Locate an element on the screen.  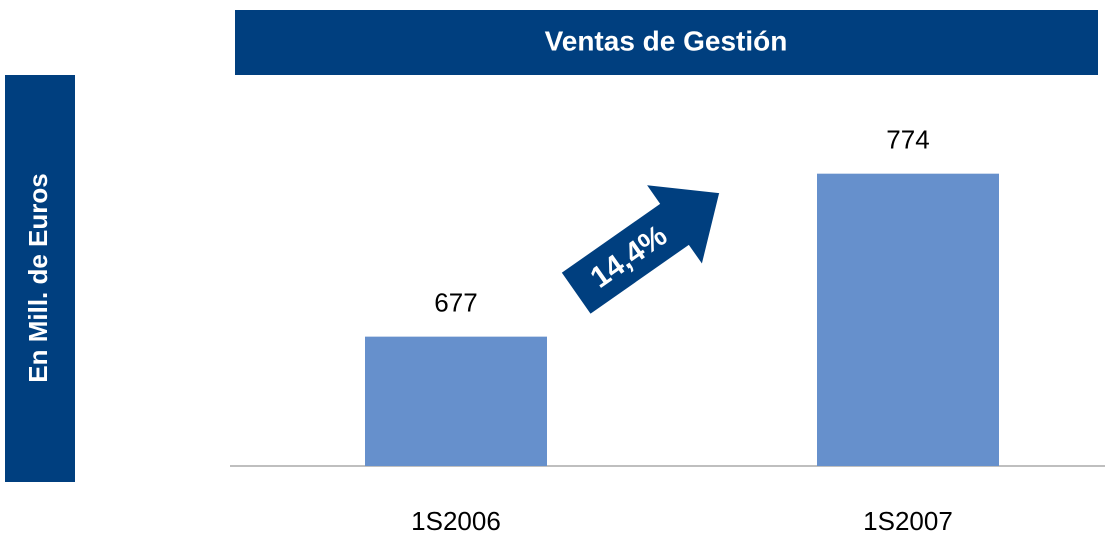
x-tick-label: 1S2007 is located at coordinates (908, 521).